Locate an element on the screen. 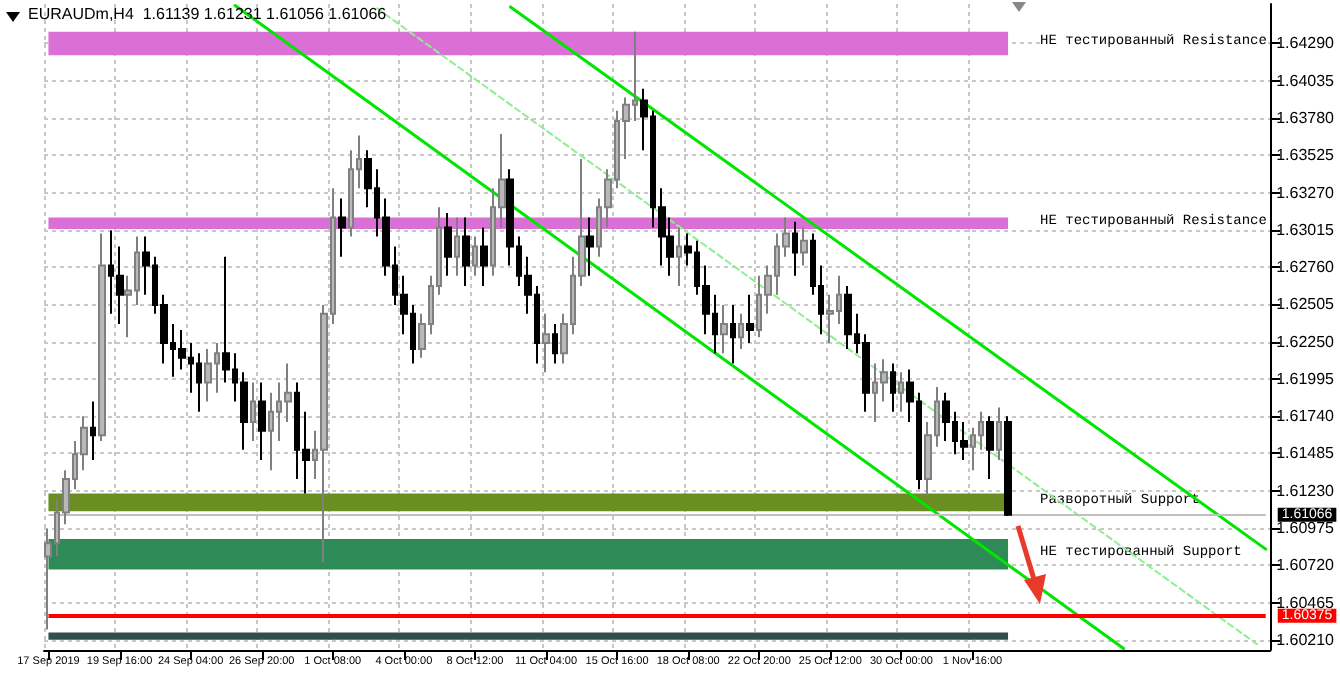 The width and height of the screenshot is (1340, 678). y-tick-label: 1.63270 is located at coordinates (1306, 192).